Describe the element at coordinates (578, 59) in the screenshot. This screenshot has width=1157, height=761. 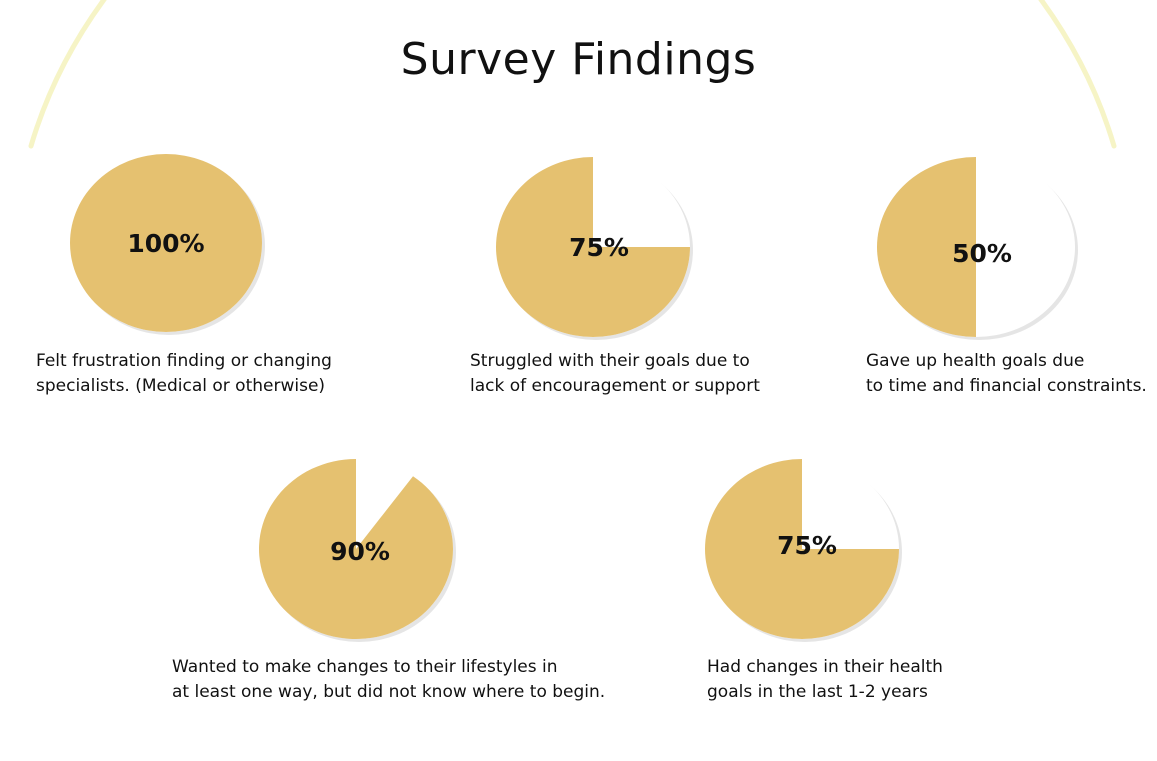
I see `page-title: Survey Findings` at that location.